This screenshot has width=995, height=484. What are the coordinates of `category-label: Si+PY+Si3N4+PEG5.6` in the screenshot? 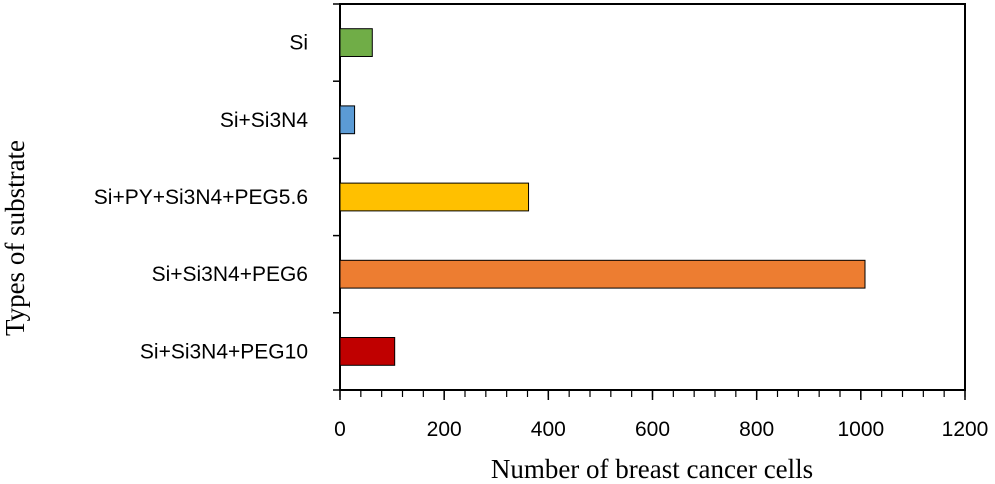 It's located at (201, 197).